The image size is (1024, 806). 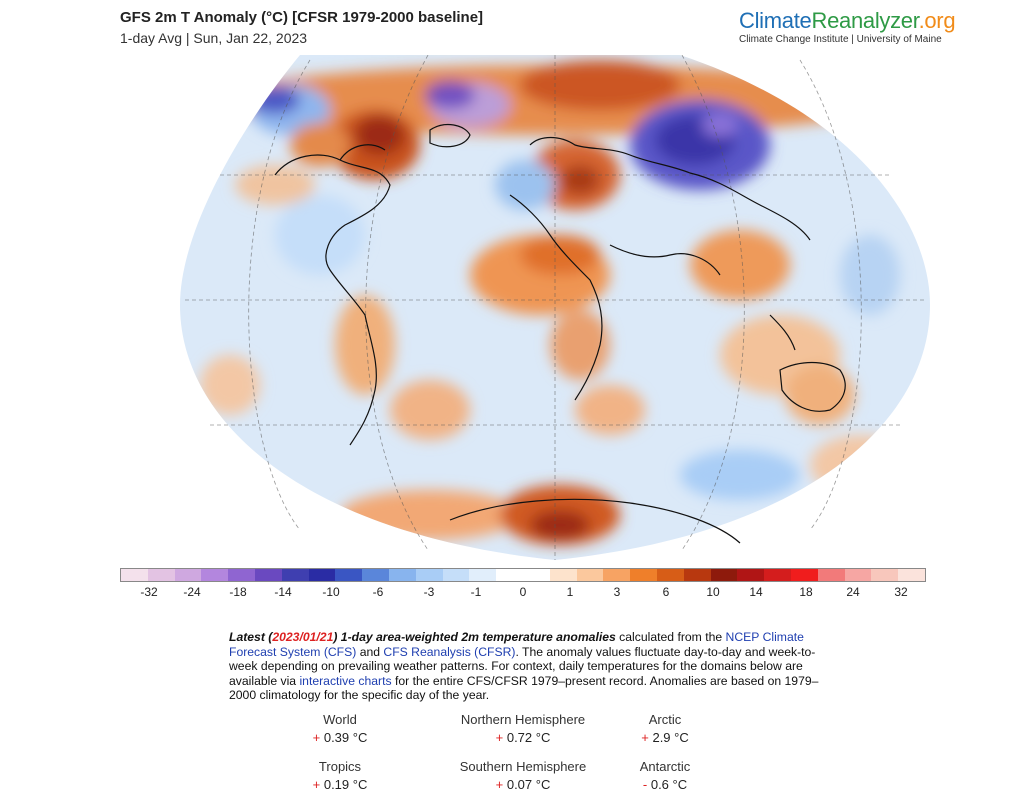 What do you see at coordinates (149, 592) in the screenshot?
I see `colorbar-tick-label: -32` at bounding box center [149, 592].